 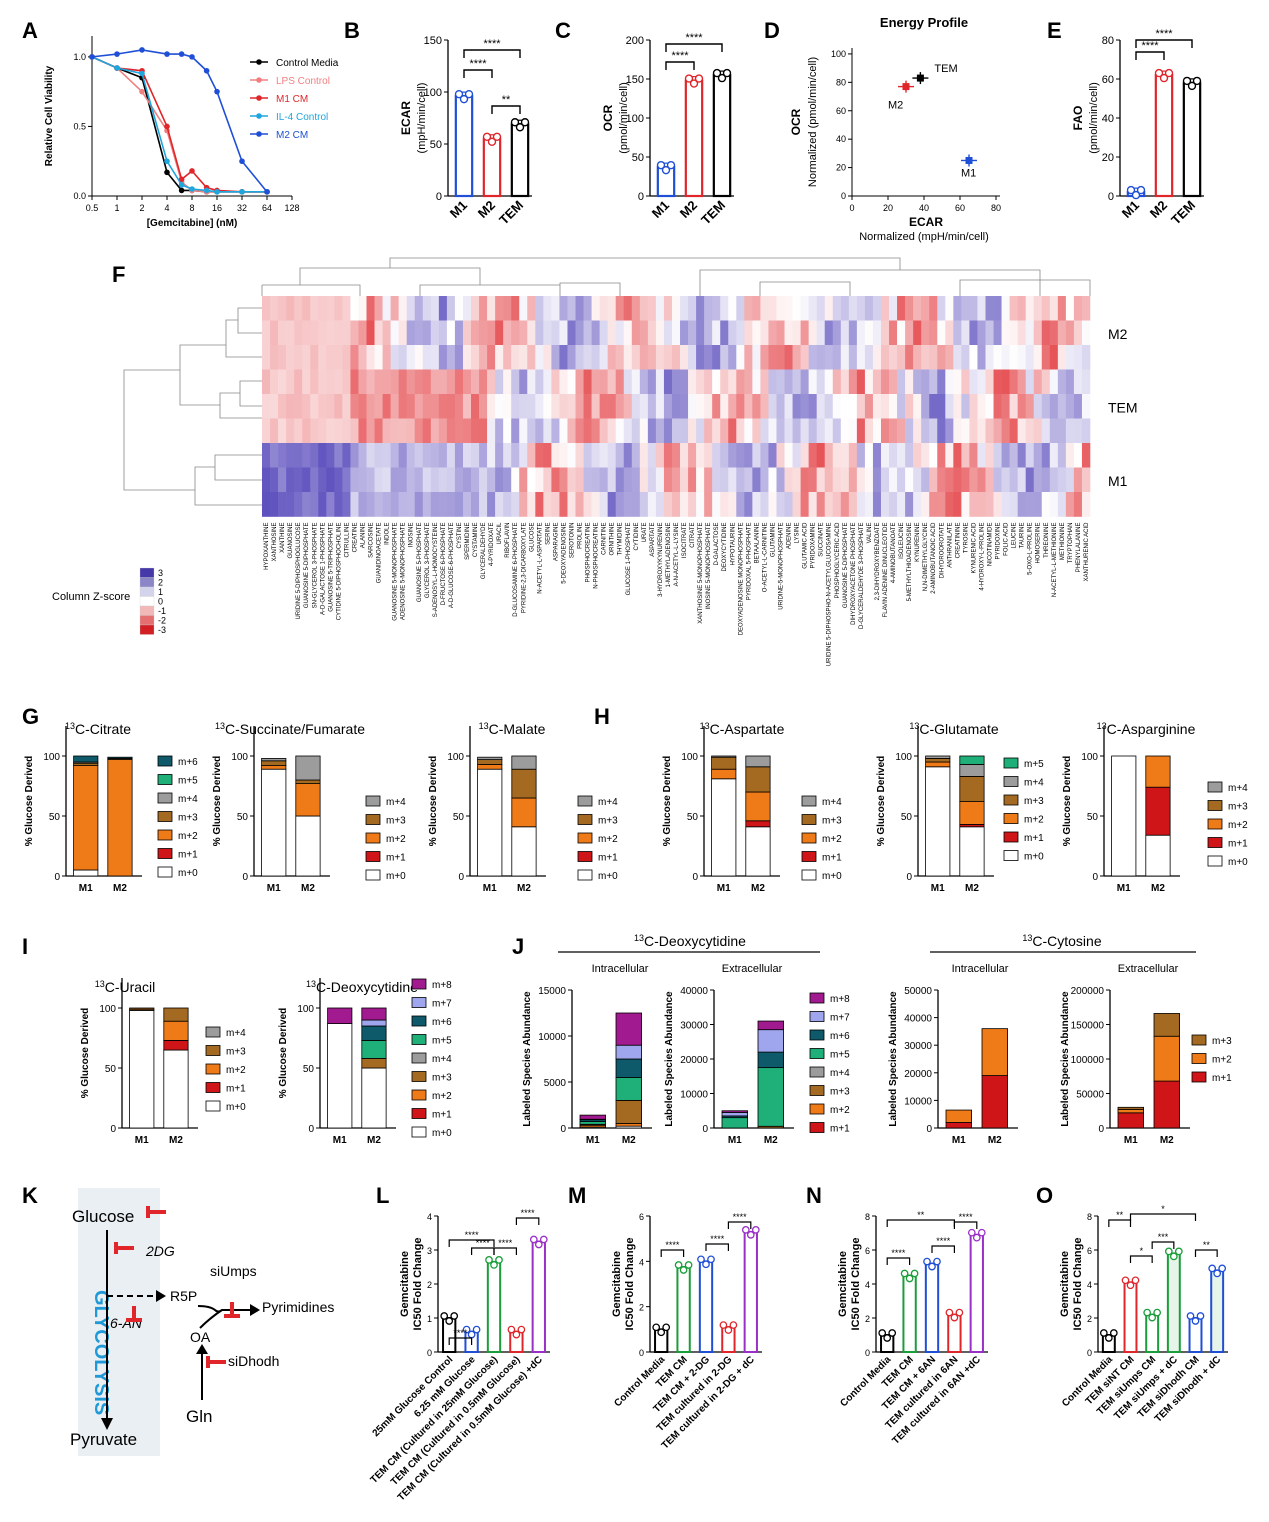 What do you see at coordinates (669, 1059) in the screenshot?
I see `y-axis-label: Labeled Species Abundance` at bounding box center [669, 1059].